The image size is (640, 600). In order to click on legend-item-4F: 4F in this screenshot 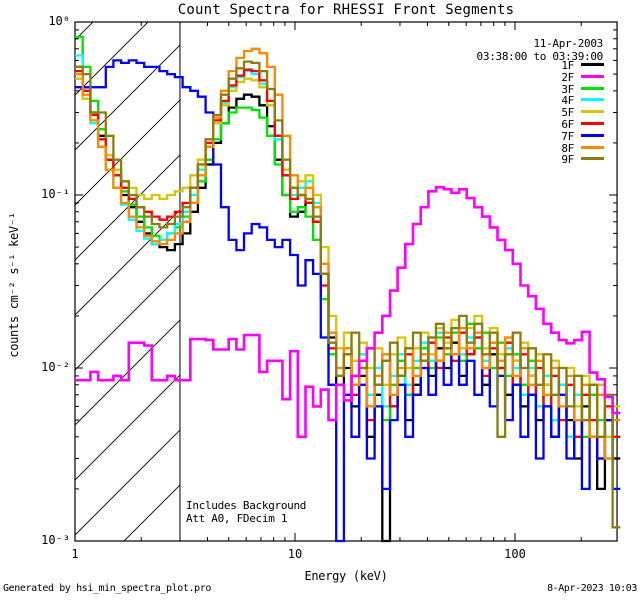, I will do `click(569, 101)`.